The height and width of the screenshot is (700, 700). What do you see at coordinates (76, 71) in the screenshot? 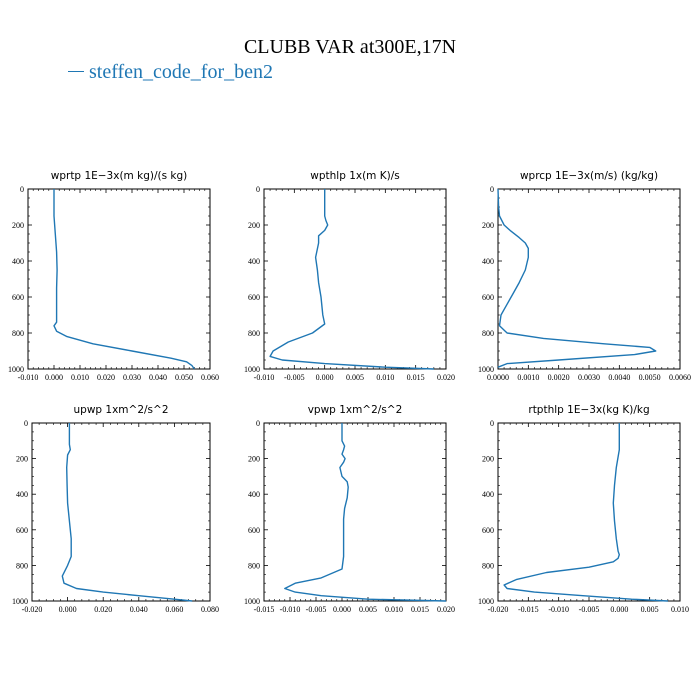
I see `legend-swatch` at bounding box center [76, 71].